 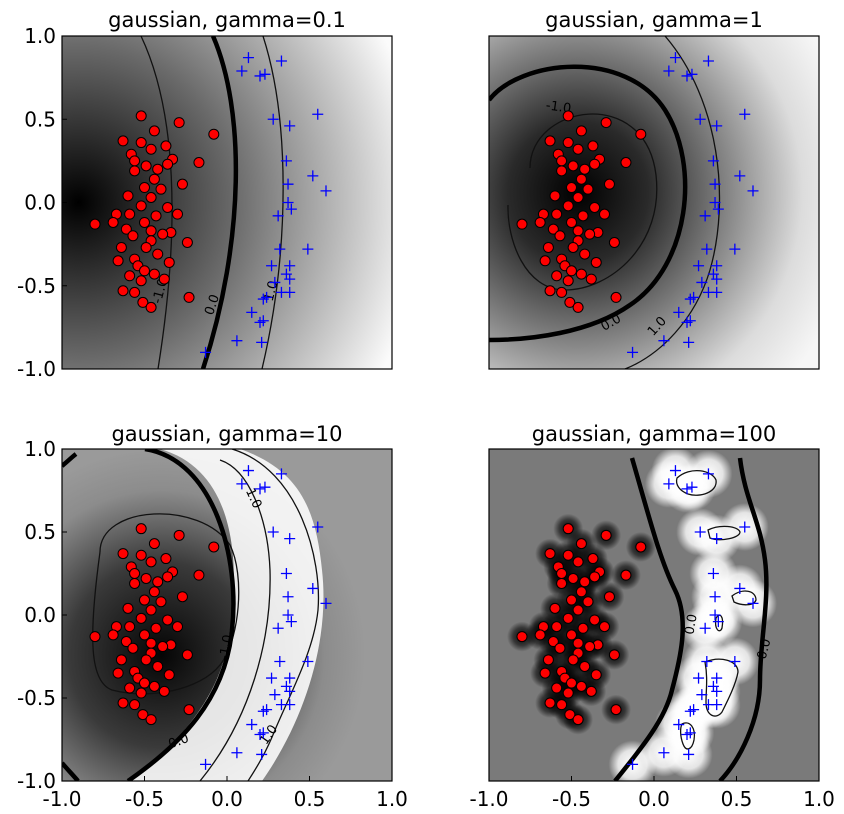 What do you see at coordinates (235, 620) in the screenshot?
I see `contour-plus-1-inner` at bounding box center [235, 620].